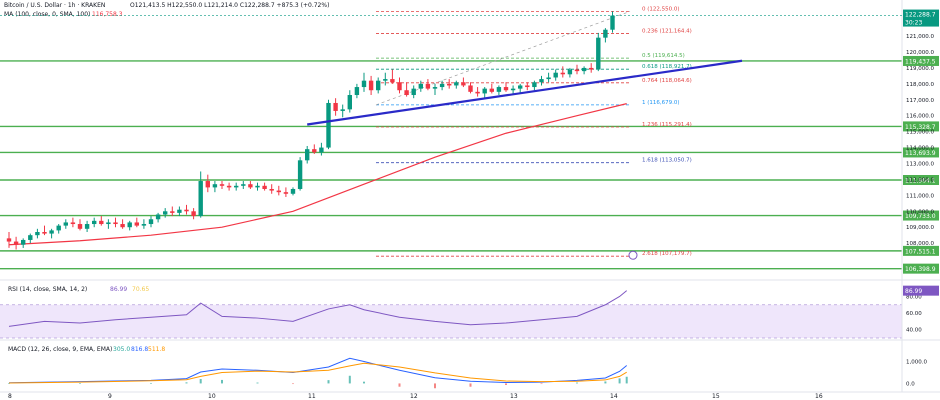  I want to click on price-tick-label: 112,000.0, so click(920, 180).